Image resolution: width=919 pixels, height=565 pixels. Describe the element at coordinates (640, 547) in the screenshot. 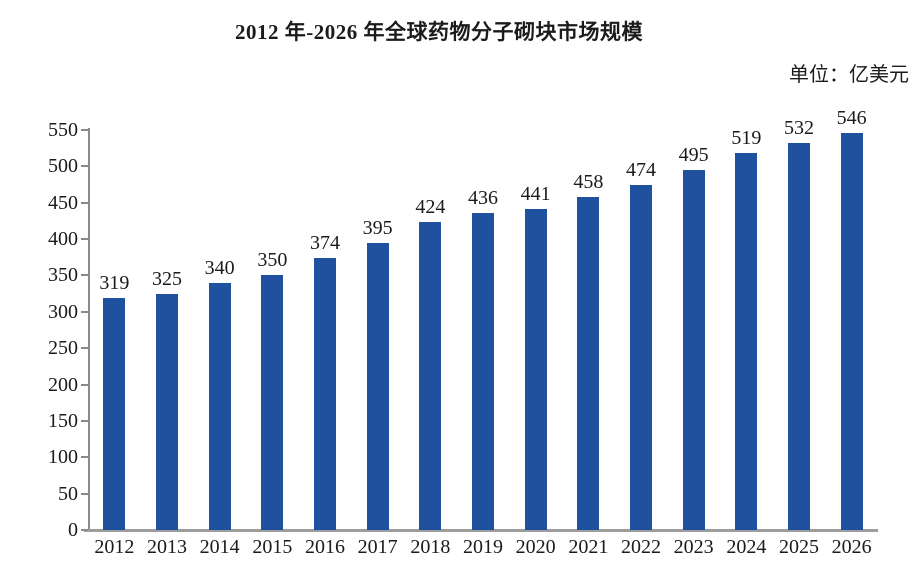

I see `x-tick-label: 2022` at that location.